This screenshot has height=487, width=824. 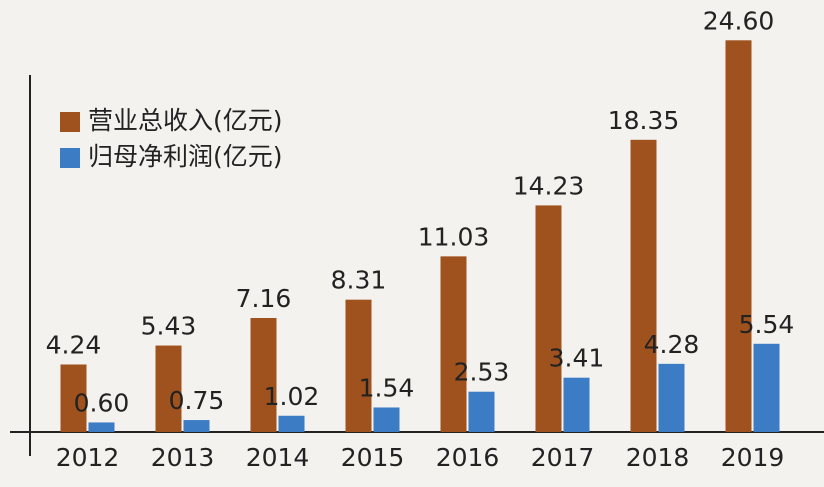 I want to click on value-label: 1.54, so click(x=387, y=387).